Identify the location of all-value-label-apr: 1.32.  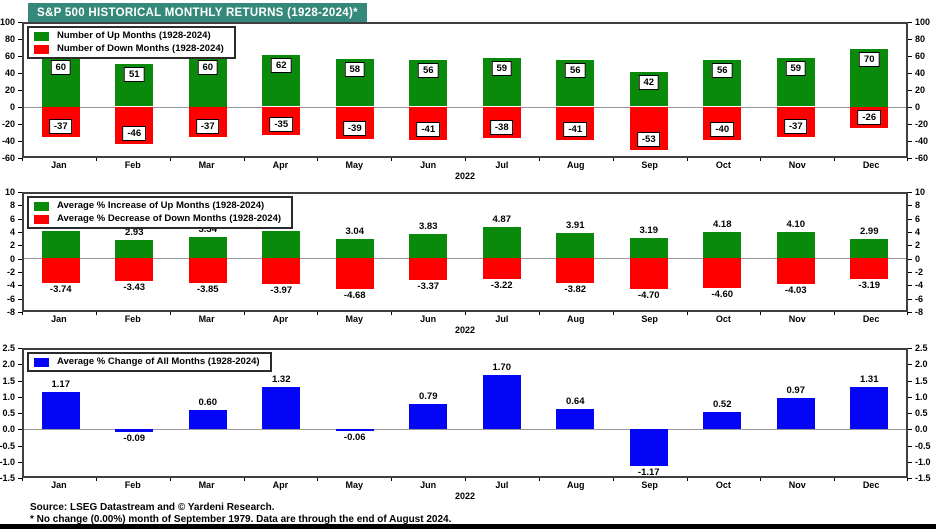
(281, 380).